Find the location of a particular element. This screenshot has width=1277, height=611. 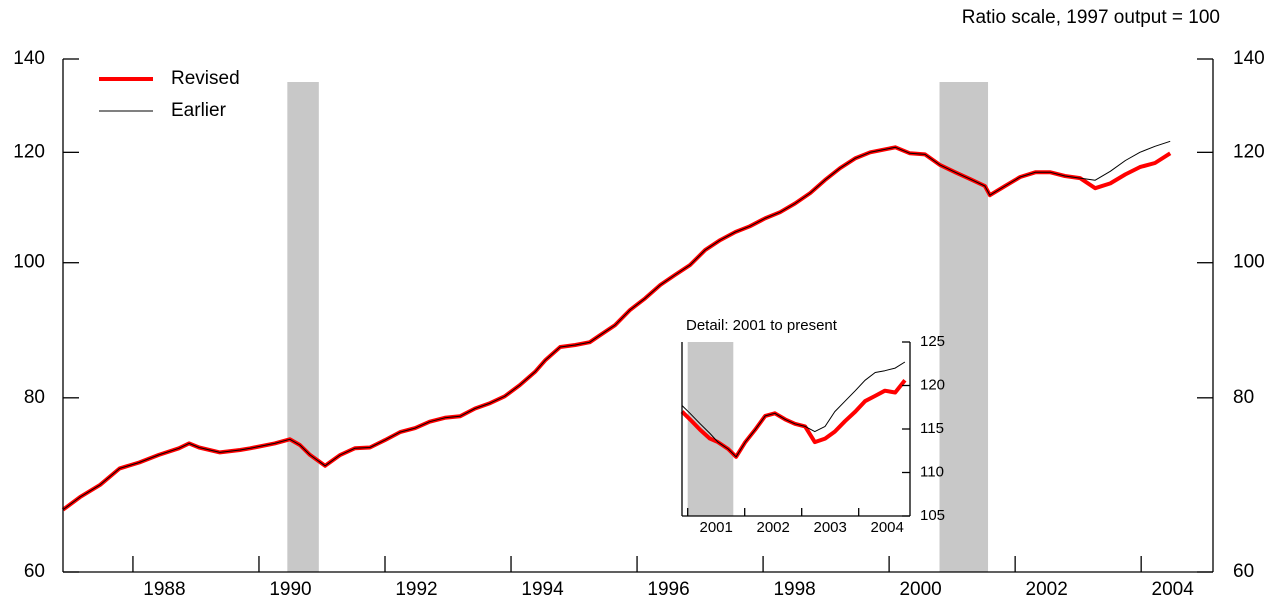

x-tick-label: 1992 is located at coordinates (416, 589).